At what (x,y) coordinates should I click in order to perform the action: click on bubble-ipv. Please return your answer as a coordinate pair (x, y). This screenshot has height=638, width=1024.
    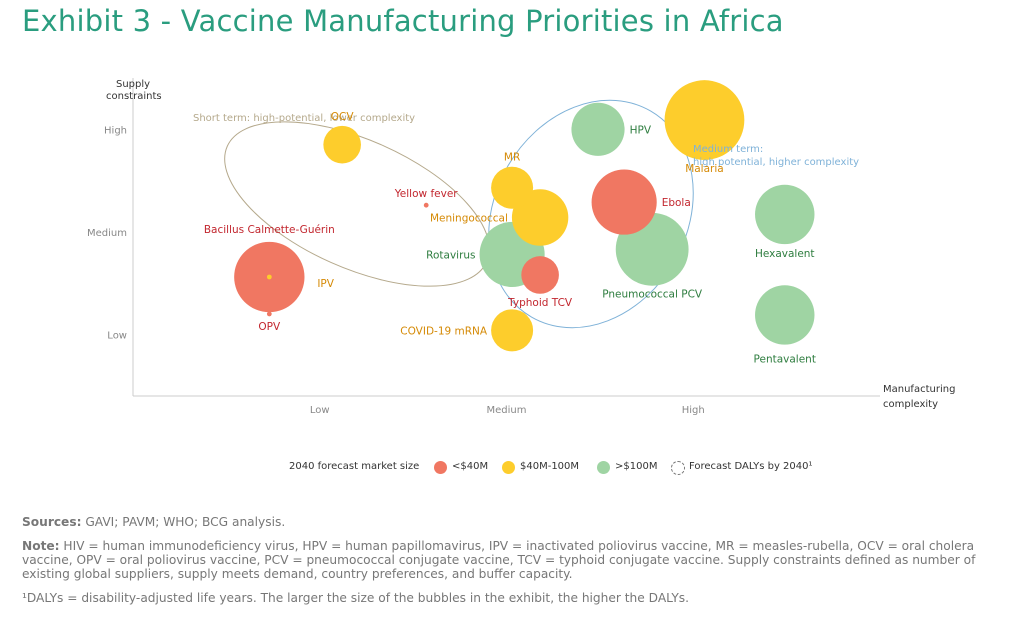
    Looking at the image, I should click on (269, 277).